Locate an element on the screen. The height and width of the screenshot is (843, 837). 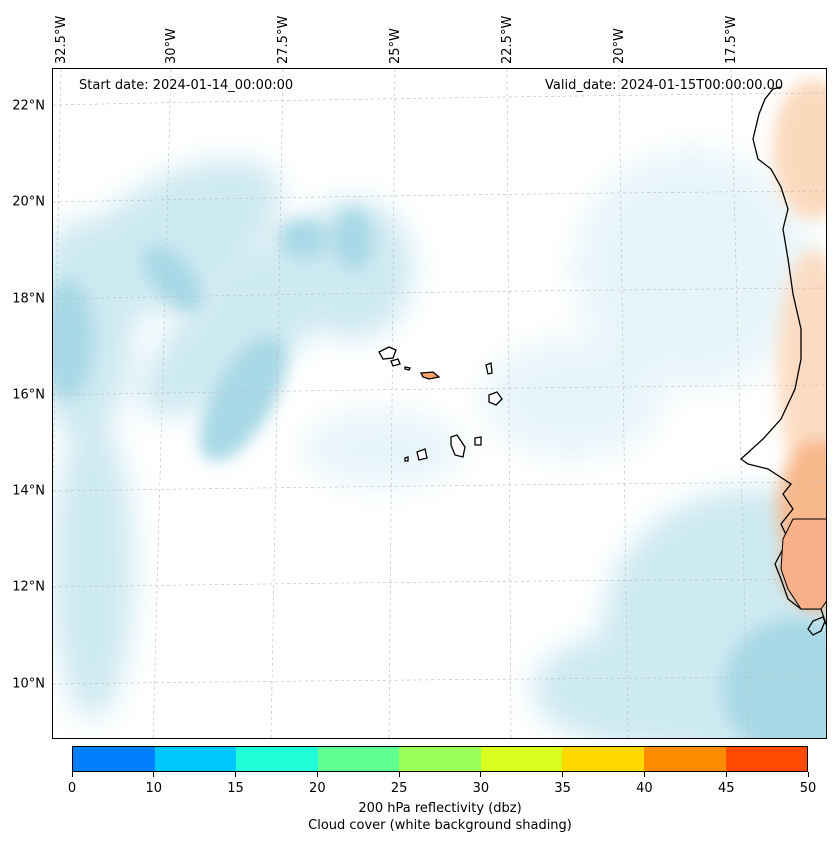
reflectivity-colorbar is located at coordinates (440, 759).